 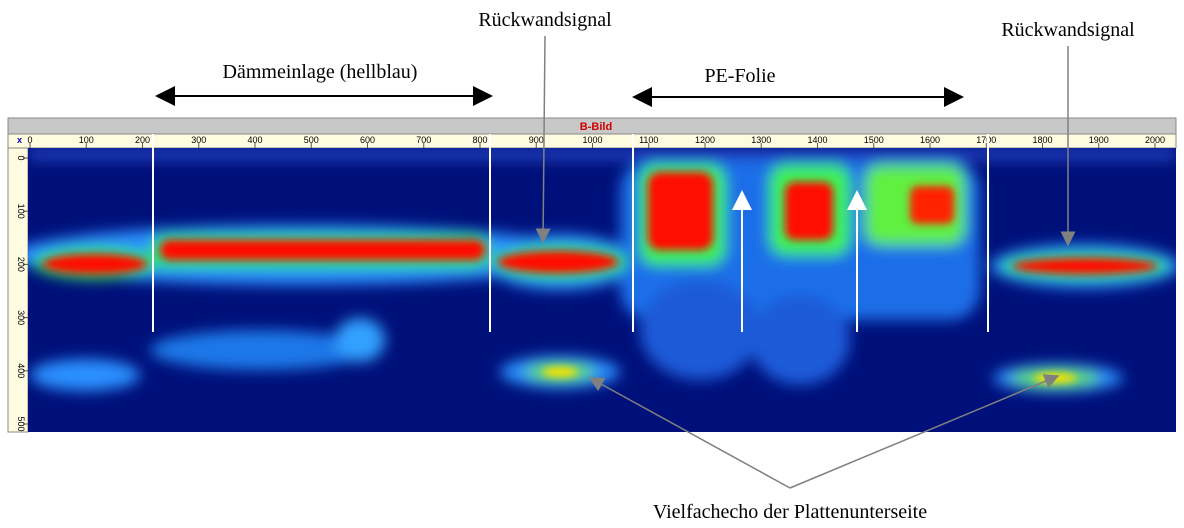 What do you see at coordinates (19, 140) in the screenshot?
I see `x-axis-label: x` at bounding box center [19, 140].